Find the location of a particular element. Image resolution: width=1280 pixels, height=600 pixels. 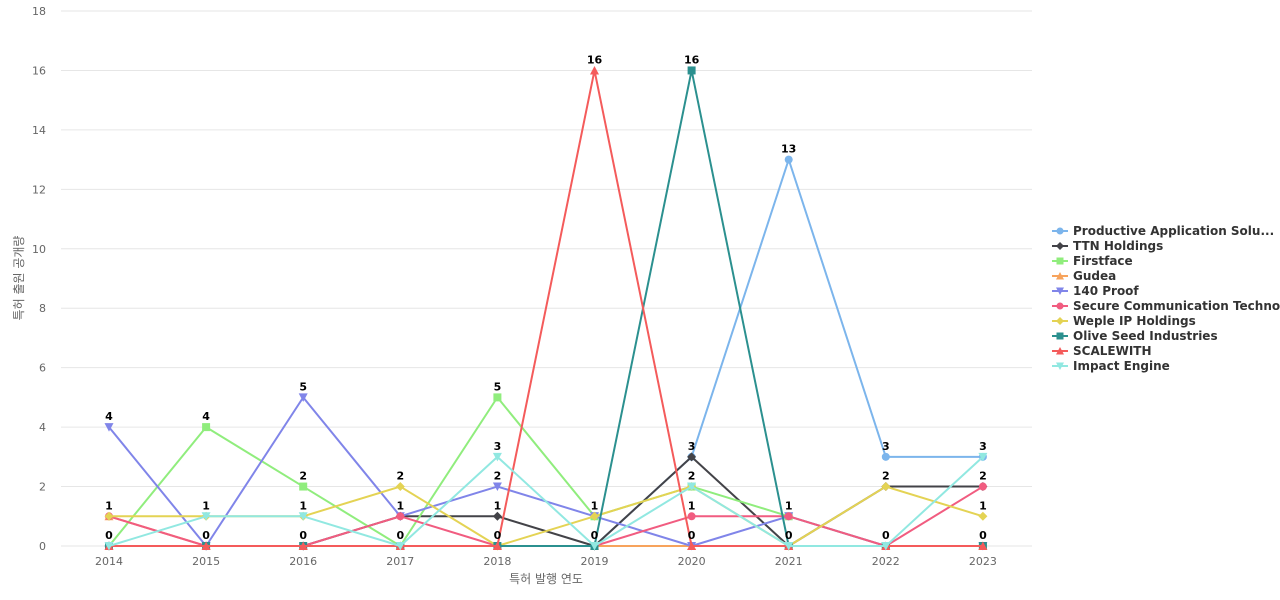

y-tick-label: 12 is located at coordinates (39, 189).